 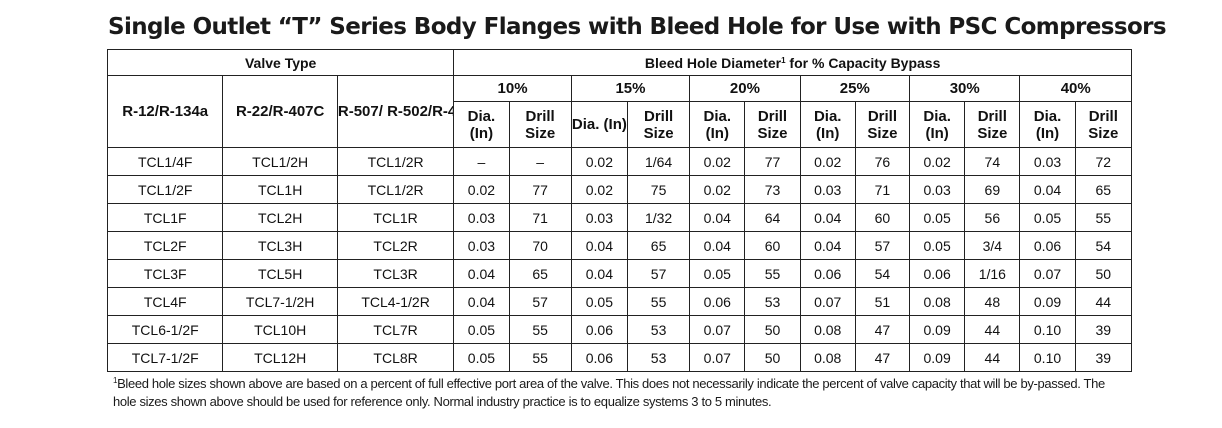 I want to click on table-cell: TCL2F, so click(x=165, y=245).